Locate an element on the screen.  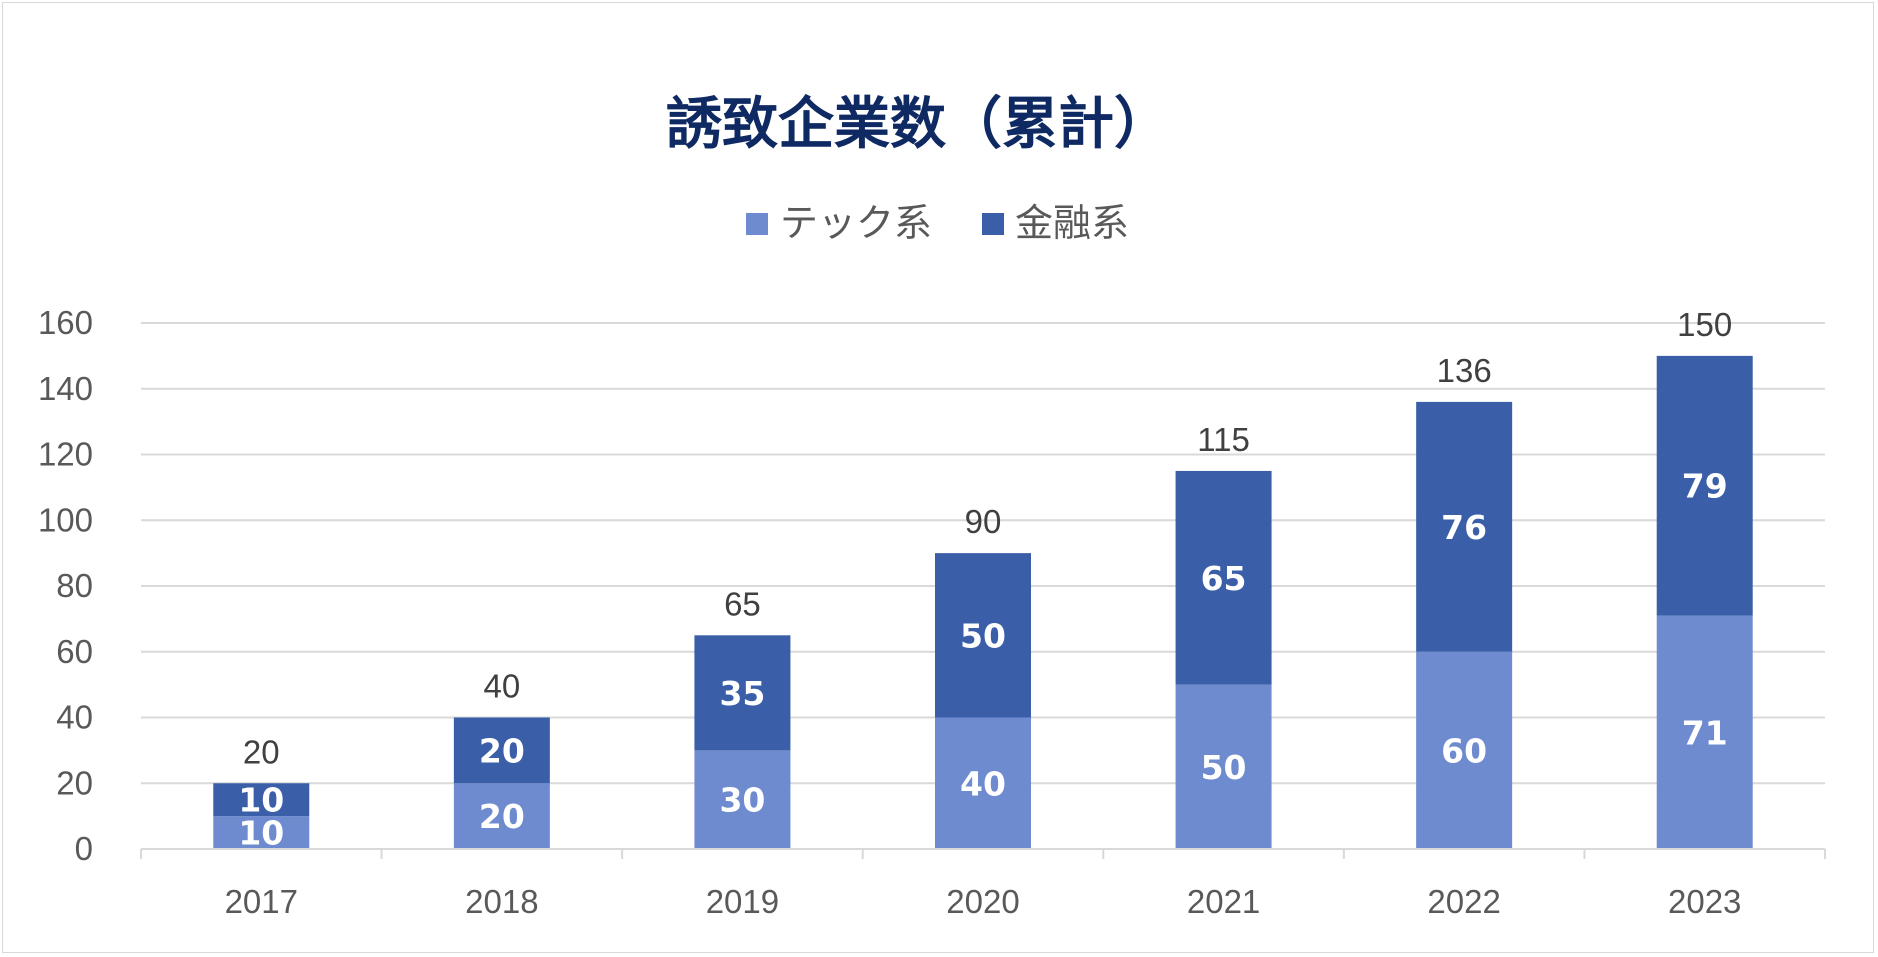
x-tick-label: 2020 is located at coordinates (982, 901).